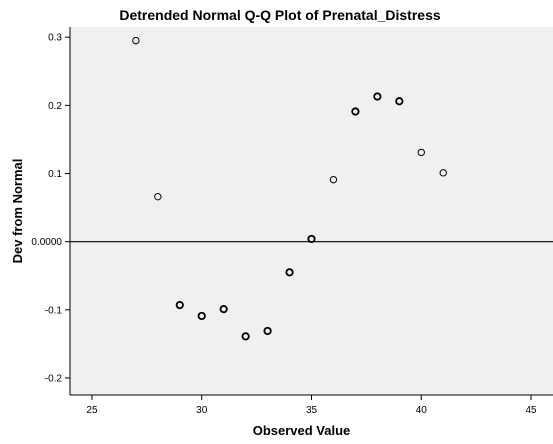 This screenshot has width=553, height=444. Describe the element at coordinates (55, 106) in the screenshot. I see `y-tick-label: 0.2` at that location.